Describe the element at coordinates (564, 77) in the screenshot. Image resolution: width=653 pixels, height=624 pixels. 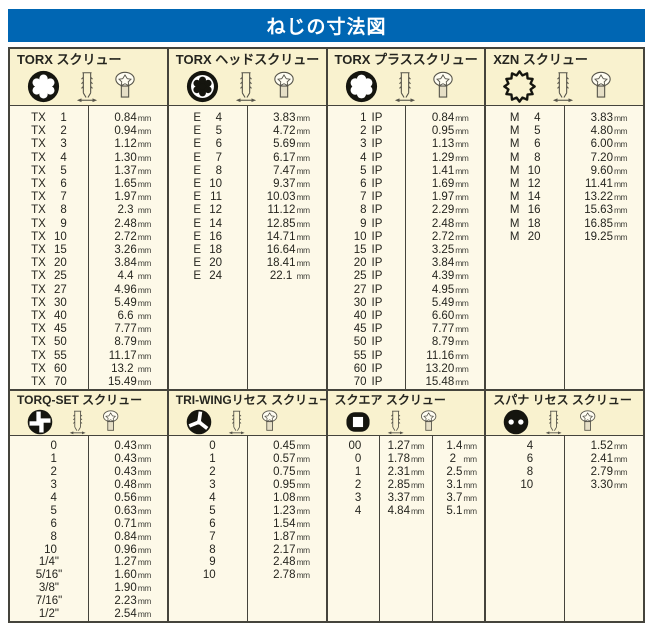
I see `section-header: XZN スクリュー` at that location.